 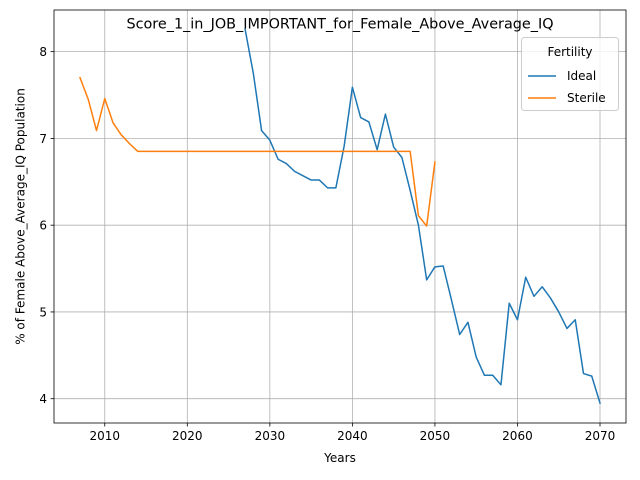 I want to click on x-tick-label: 2020, so click(x=187, y=436).